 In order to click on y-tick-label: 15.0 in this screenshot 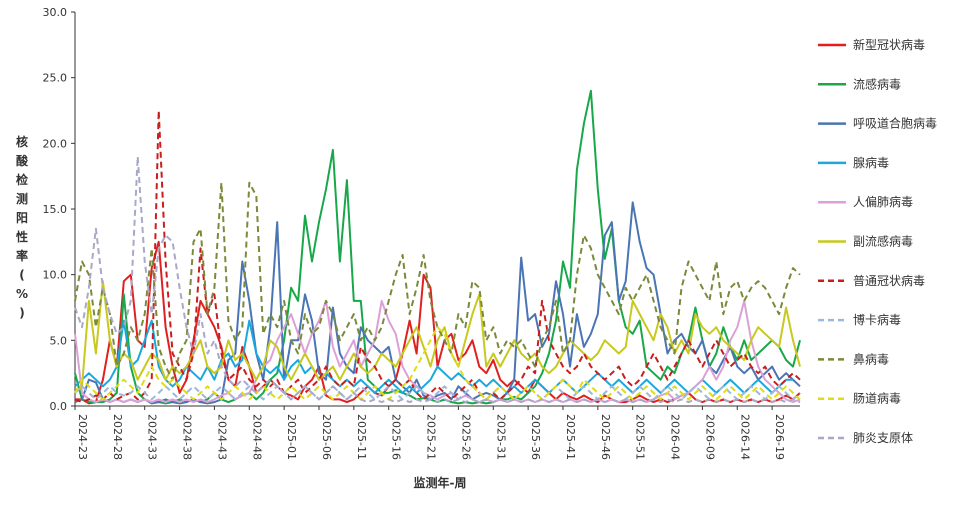, I will do `click(55, 209)`.